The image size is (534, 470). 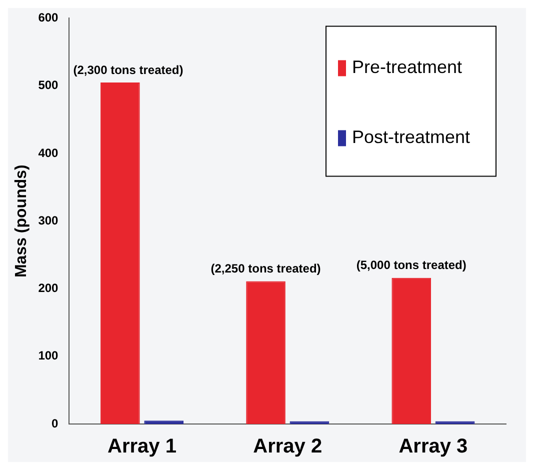 I want to click on legend-label: Pre-treatment, so click(x=407, y=67).